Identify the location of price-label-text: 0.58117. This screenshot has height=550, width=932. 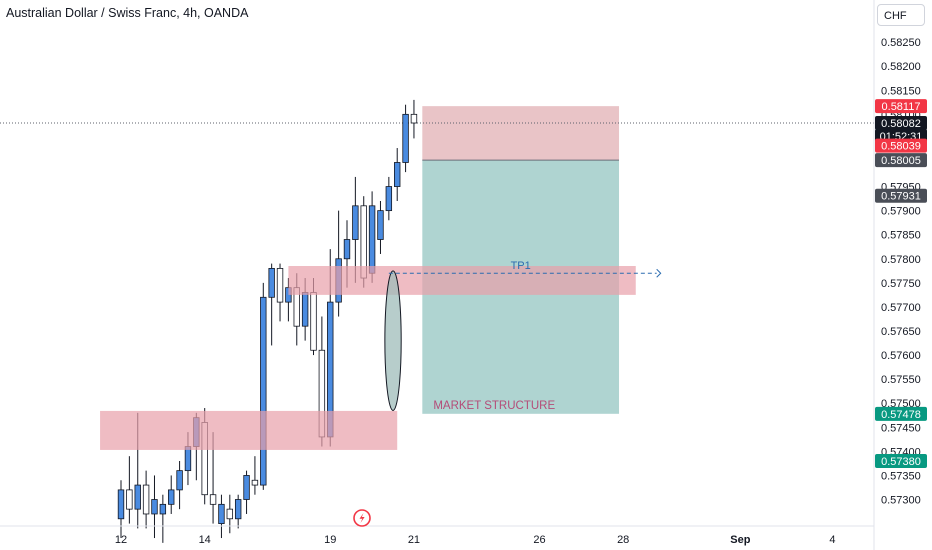
(901, 107).